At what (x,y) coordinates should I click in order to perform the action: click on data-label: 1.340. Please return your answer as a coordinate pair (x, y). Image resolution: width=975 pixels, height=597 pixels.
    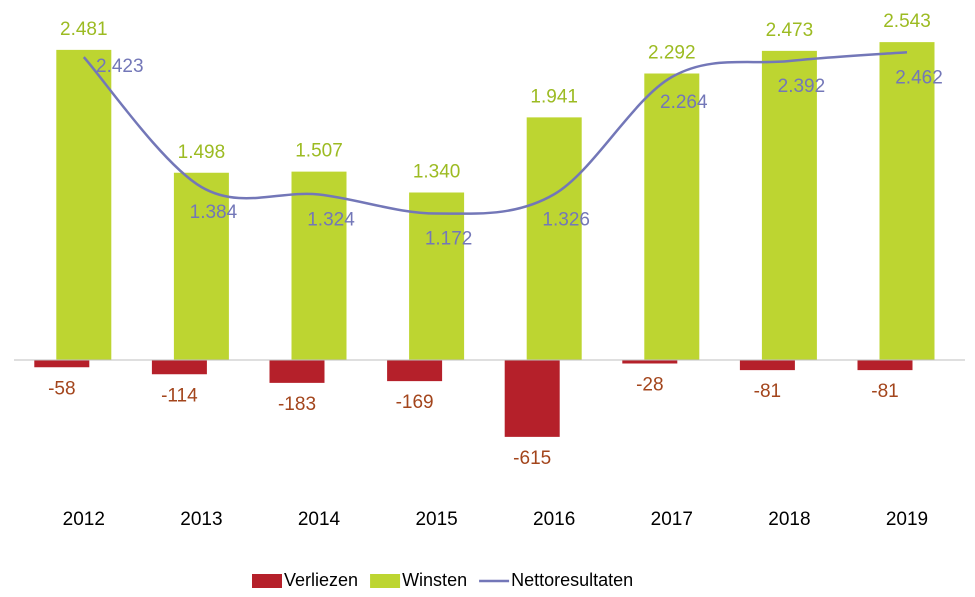
    Looking at the image, I should click on (437, 172).